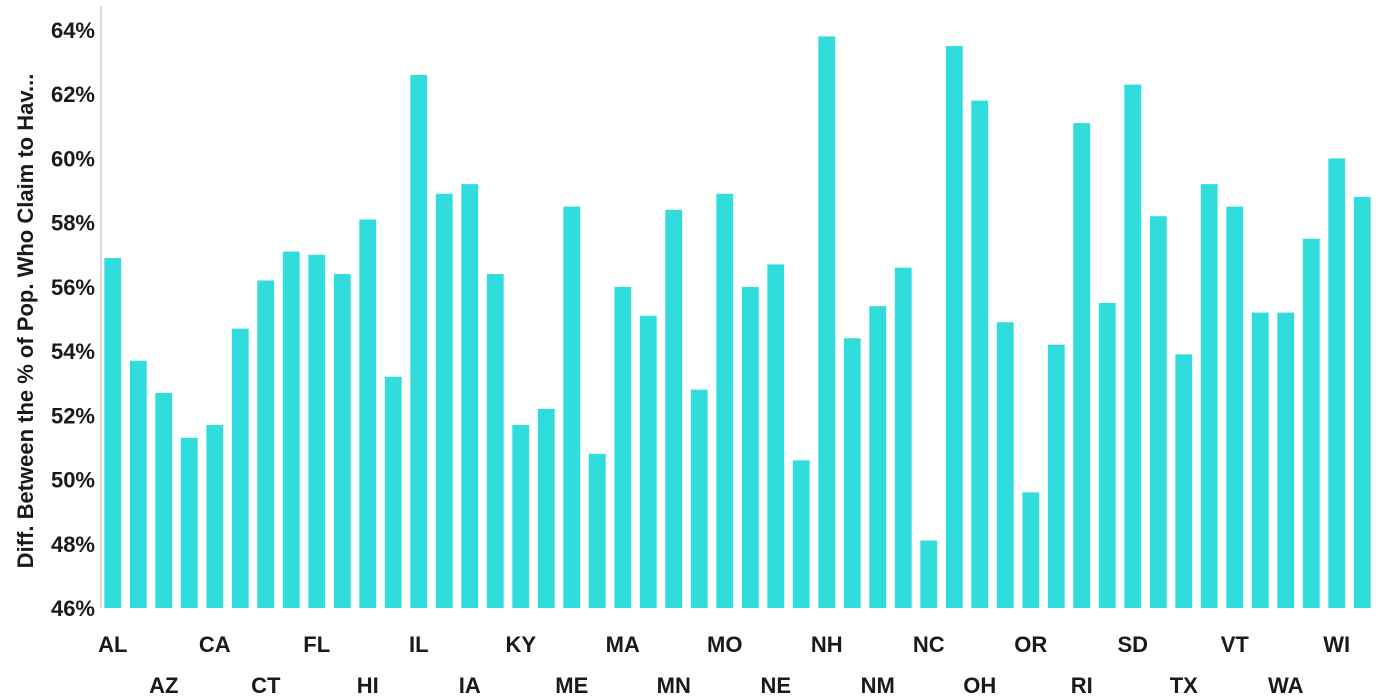  What do you see at coordinates (1030, 644) in the screenshot?
I see `x-tick-label: OR` at bounding box center [1030, 644].